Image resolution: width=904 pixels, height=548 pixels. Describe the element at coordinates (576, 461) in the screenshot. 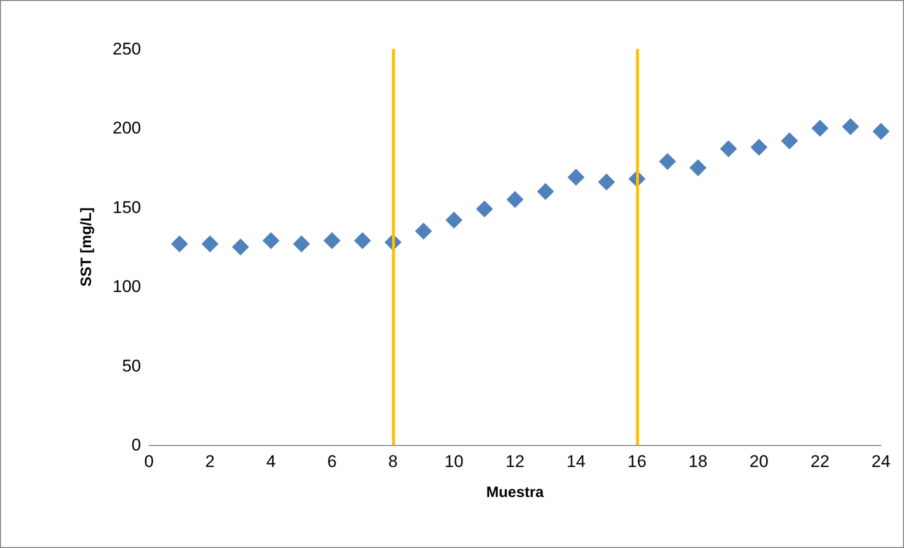

I see `x-tick-label: 14` at that location.